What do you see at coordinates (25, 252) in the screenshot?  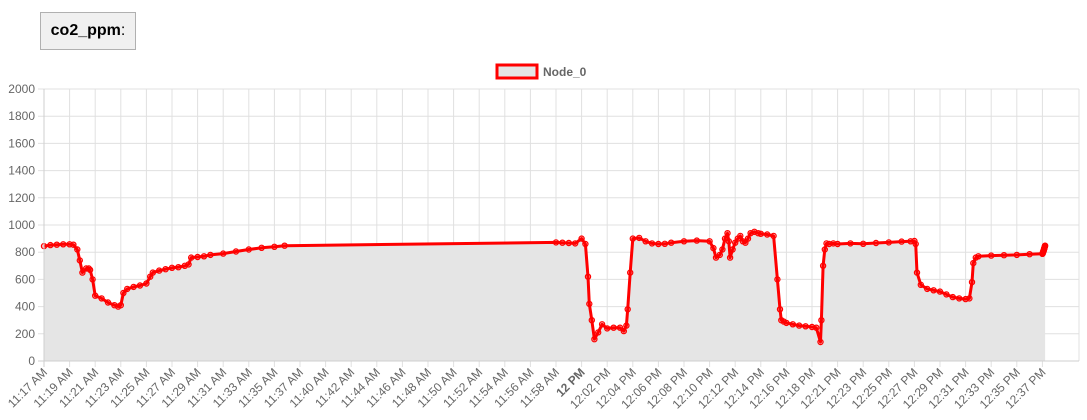 I see `y-tick-label: 800` at bounding box center [25, 252].